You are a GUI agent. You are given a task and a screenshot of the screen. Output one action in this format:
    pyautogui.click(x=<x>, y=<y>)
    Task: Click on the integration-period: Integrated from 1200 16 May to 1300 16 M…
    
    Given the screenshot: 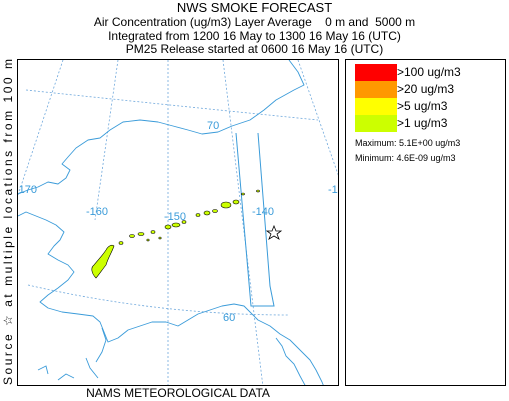 What is the action you would take?
    pyautogui.click(x=254, y=36)
    